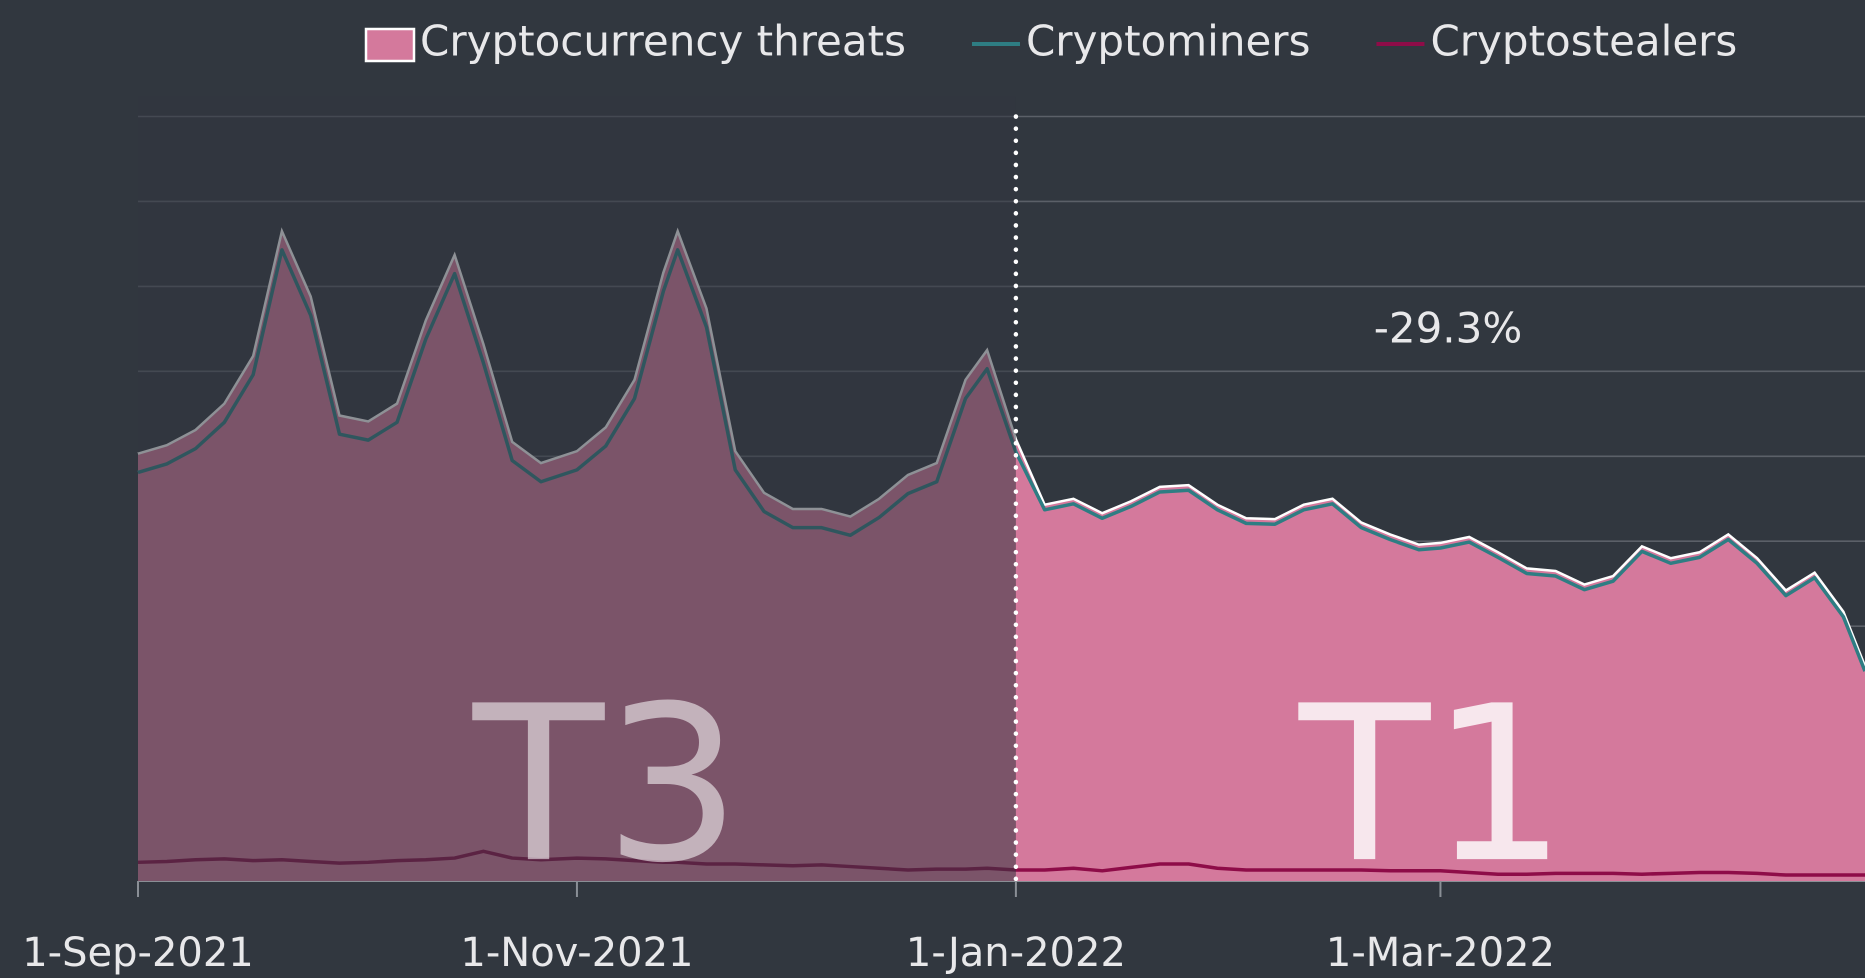  Describe the element at coordinates (1016, 953) in the screenshot. I see `x-tick-label: 1-Jan-2022` at that location.